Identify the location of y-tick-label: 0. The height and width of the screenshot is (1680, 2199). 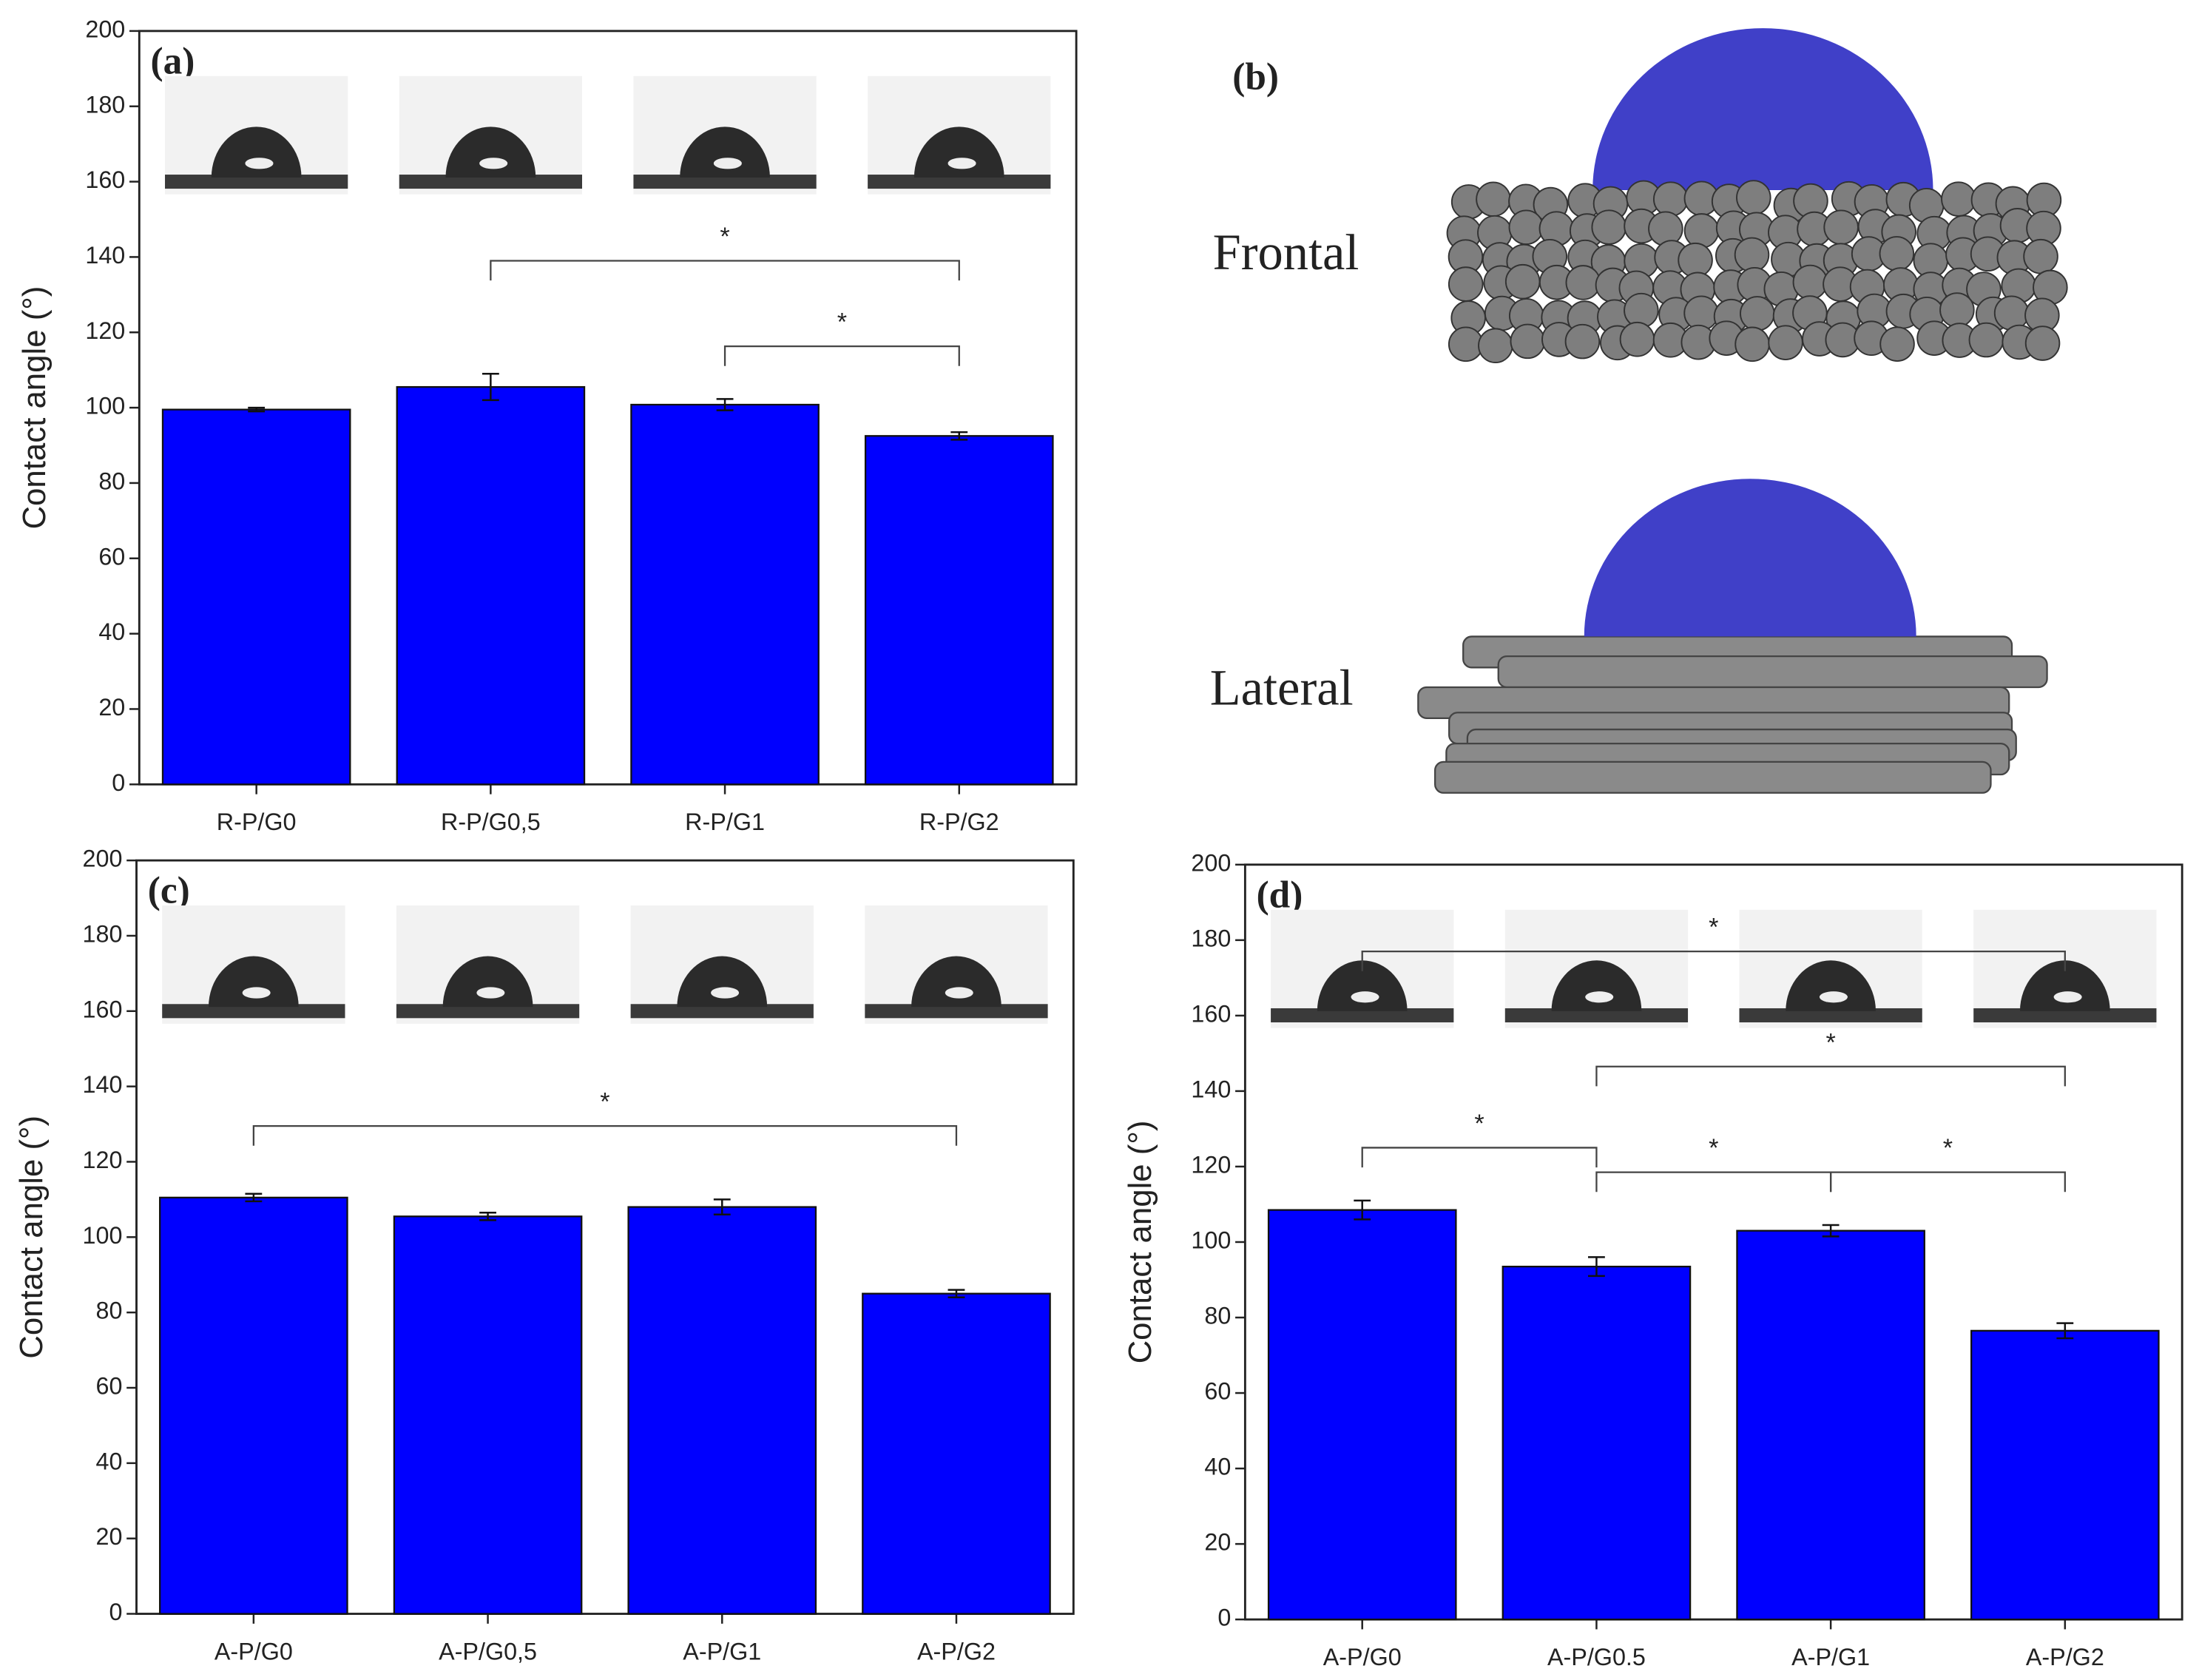
(1224, 1618).